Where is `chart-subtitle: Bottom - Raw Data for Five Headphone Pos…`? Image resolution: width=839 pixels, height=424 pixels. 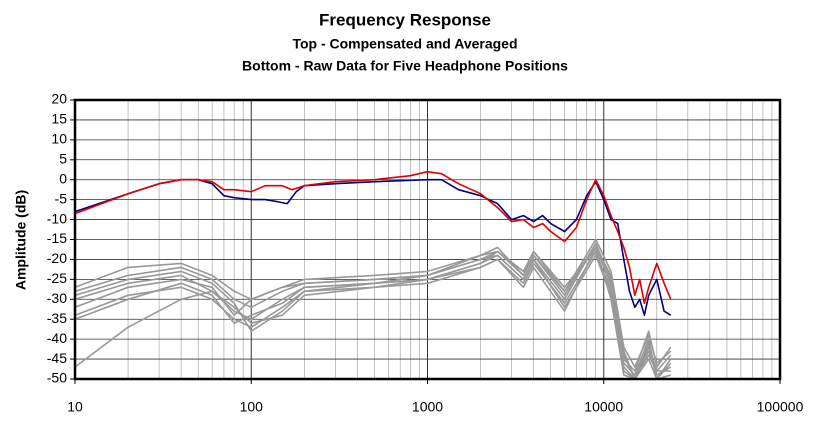 chart-subtitle: Bottom - Raw Data for Five Headphone Pos… is located at coordinates (405, 66).